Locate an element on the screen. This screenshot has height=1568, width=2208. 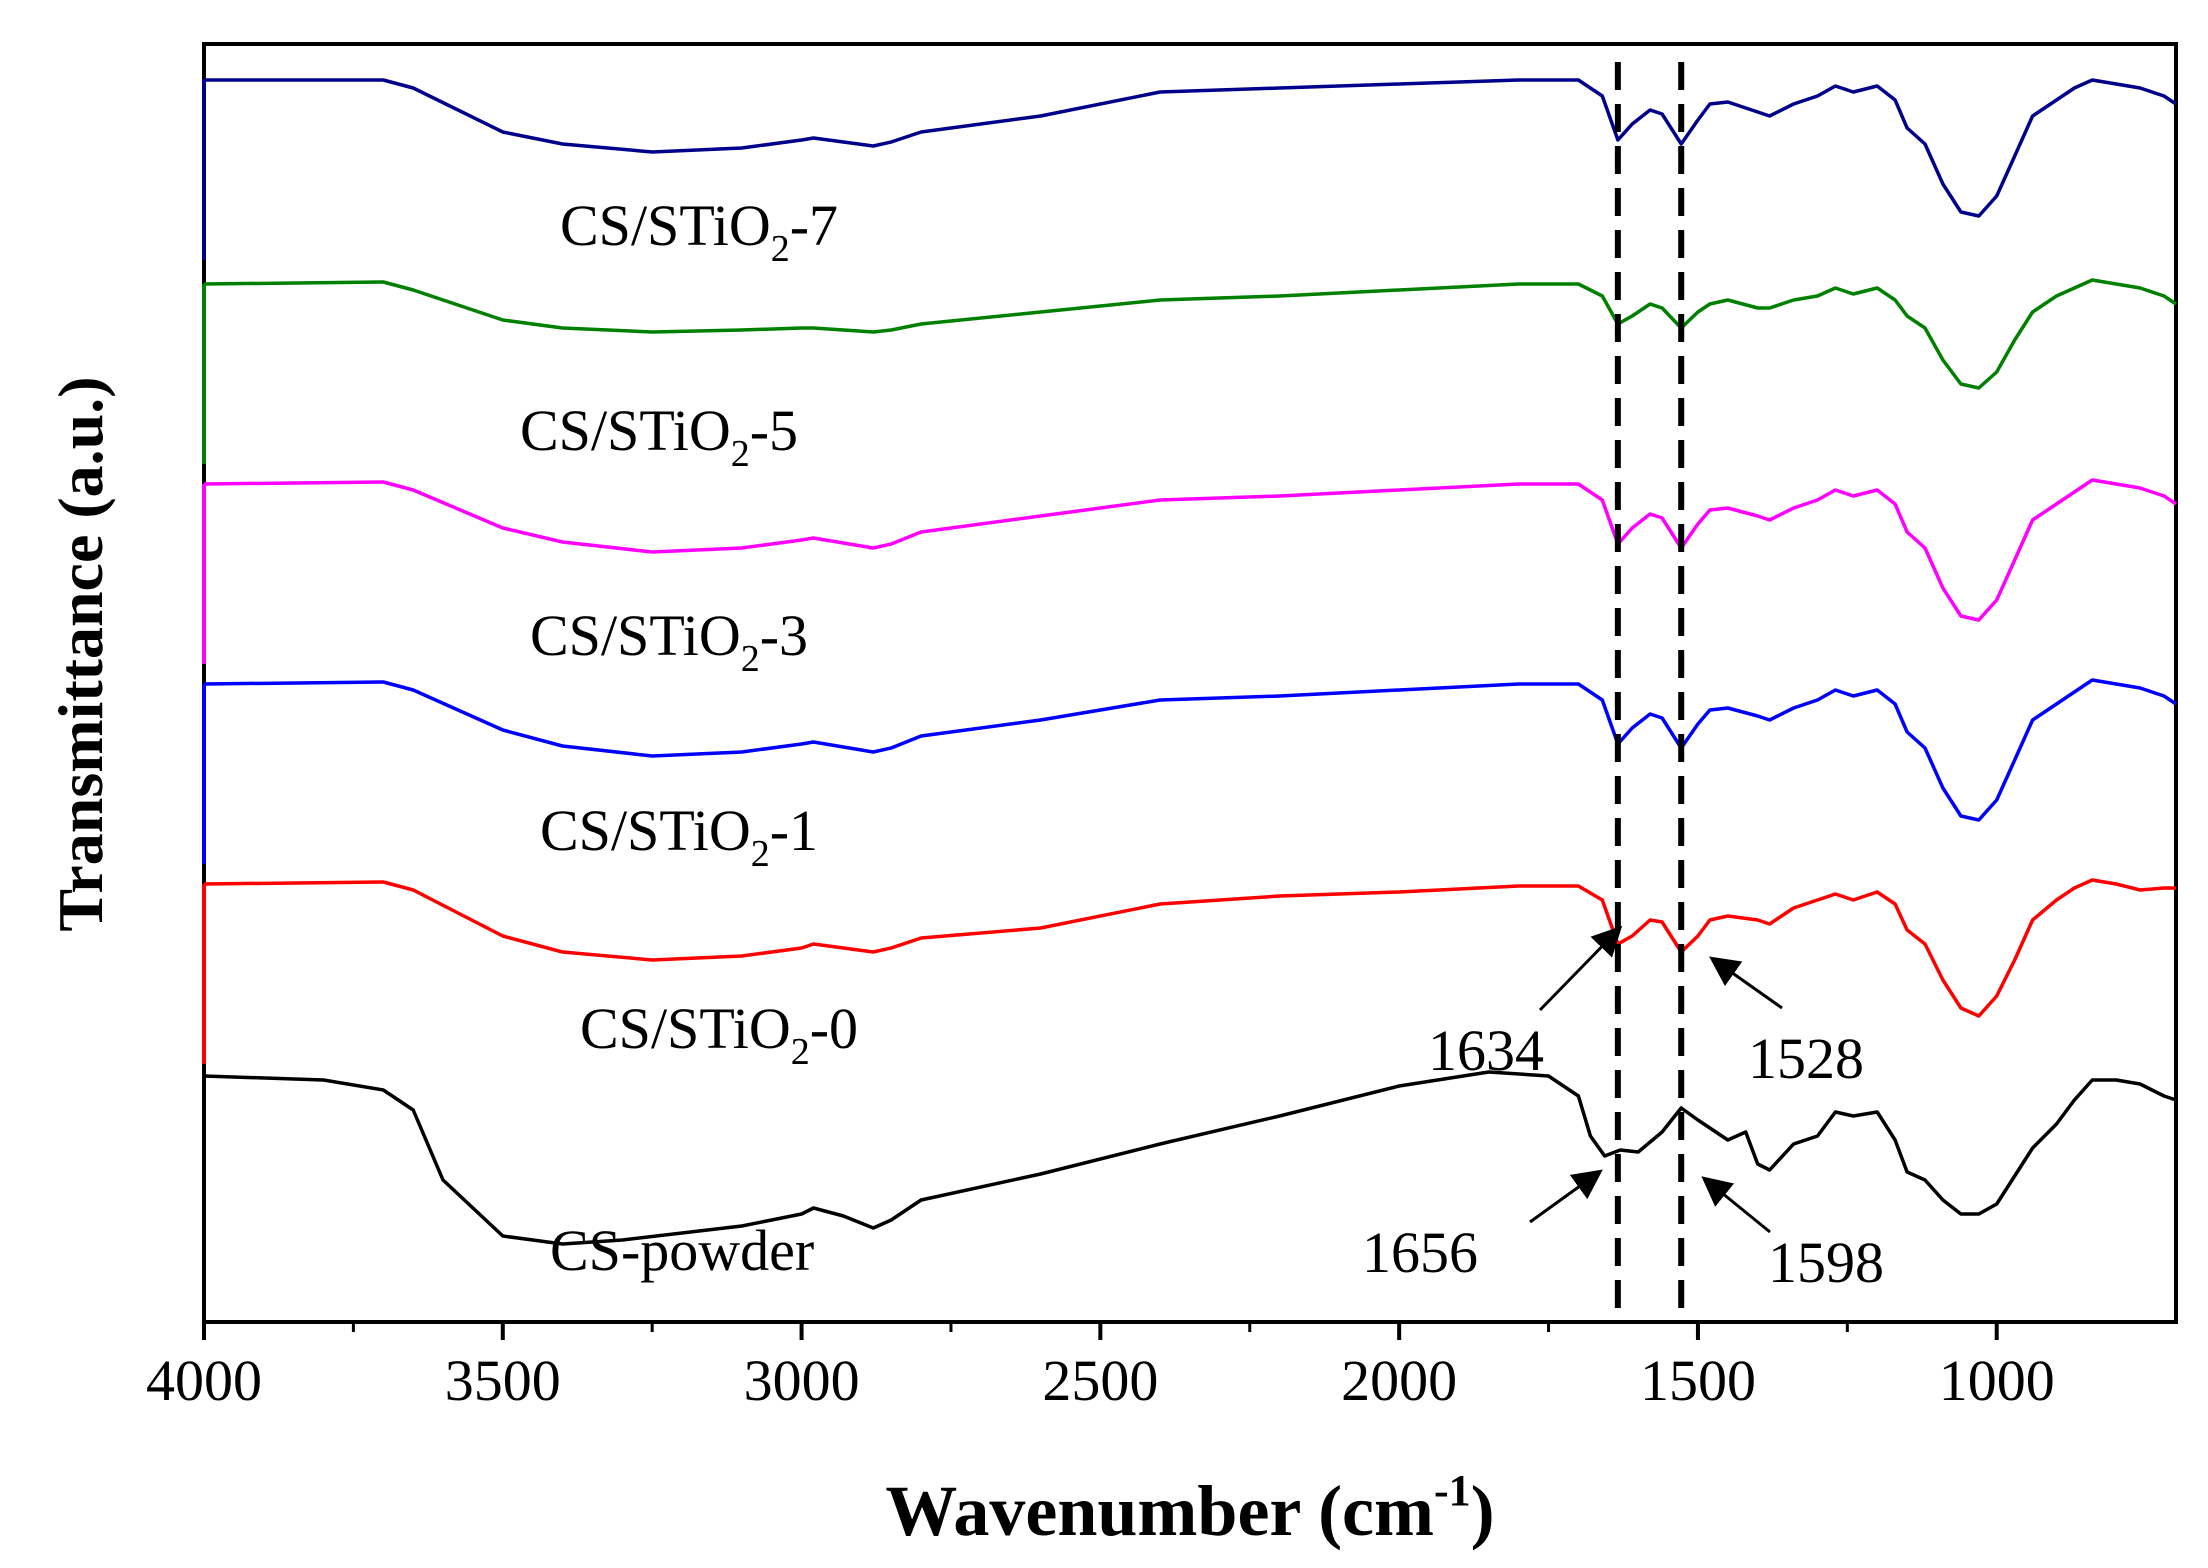
series-label-cs-stio2-3: CS/STiO2-3 is located at coordinates (669, 641).